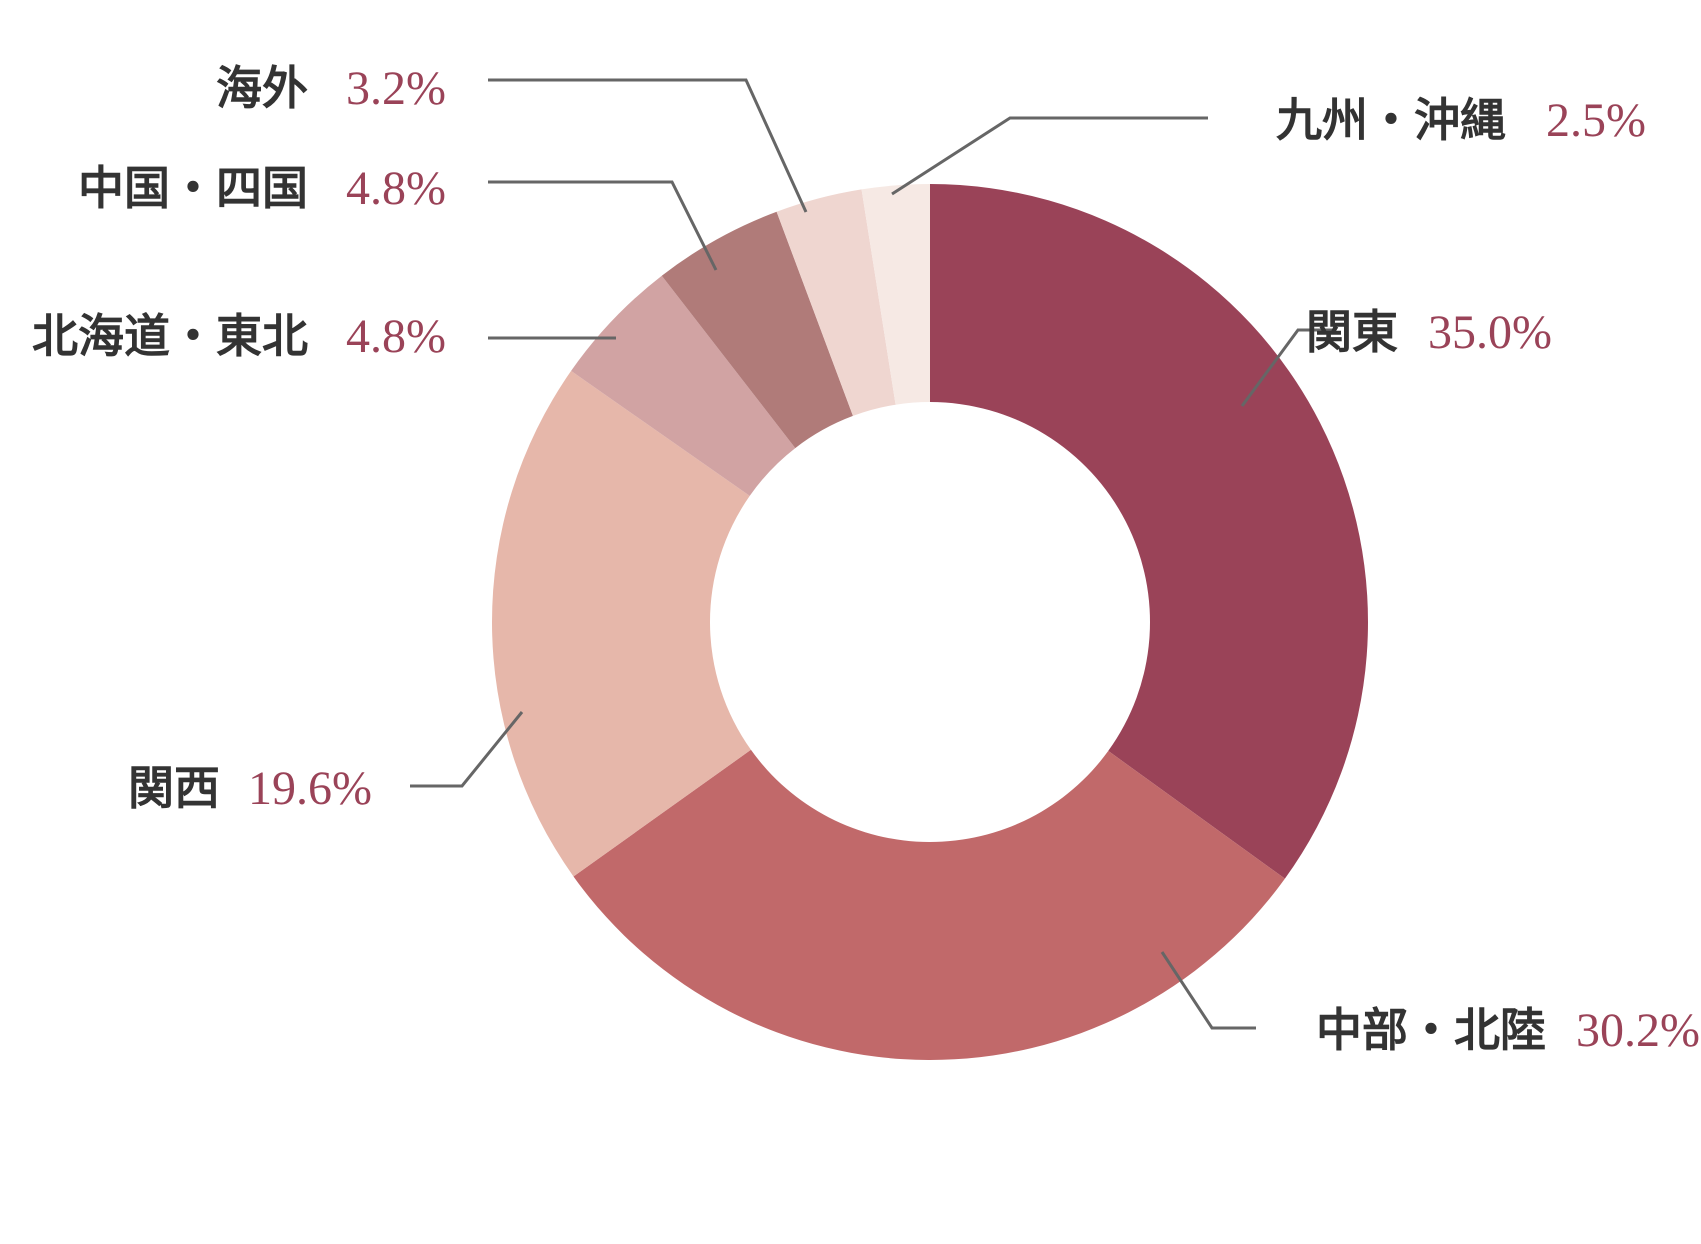 This screenshot has width=1701, height=1244. What do you see at coordinates (1149, 531) in the screenshot?
I see `donut-slice-kanto` at bounding box center [1149, 531].